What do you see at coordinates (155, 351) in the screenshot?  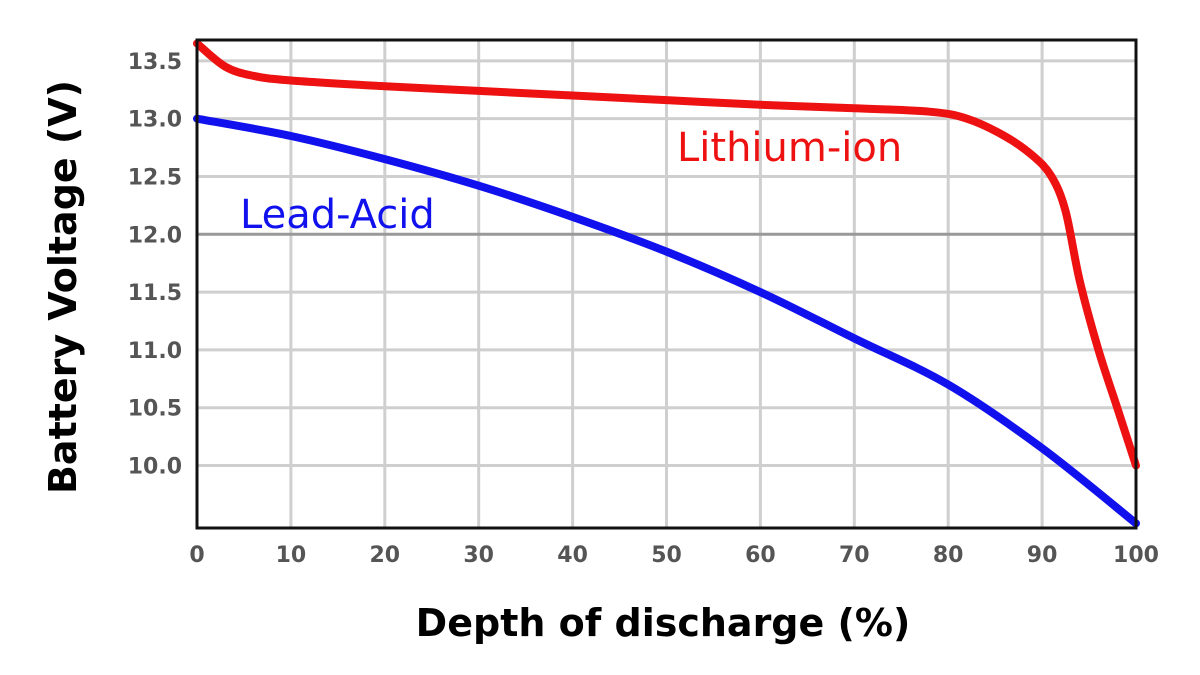 I see `y-tick-label: 11.0` at bounding box center [155, 351].